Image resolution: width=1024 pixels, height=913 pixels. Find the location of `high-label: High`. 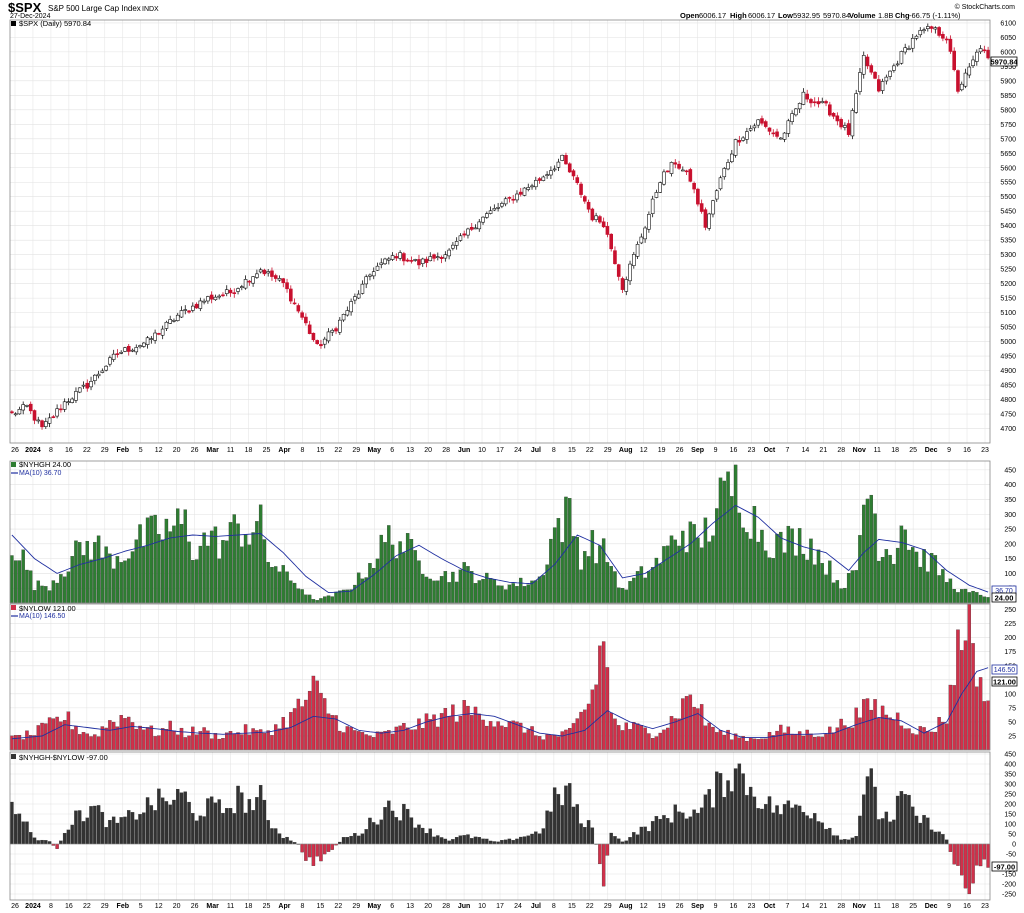

high-label: High is located at coordinates (738, 15).